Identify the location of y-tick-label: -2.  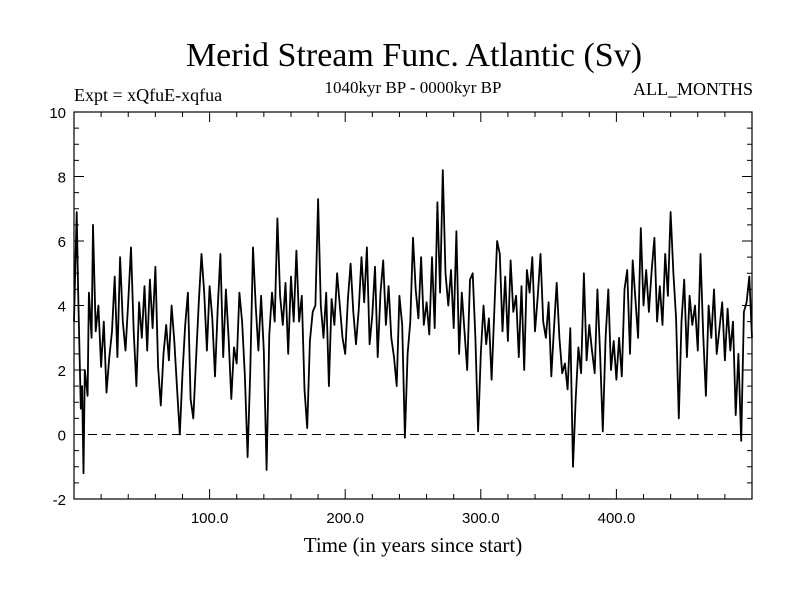
(59, 500).